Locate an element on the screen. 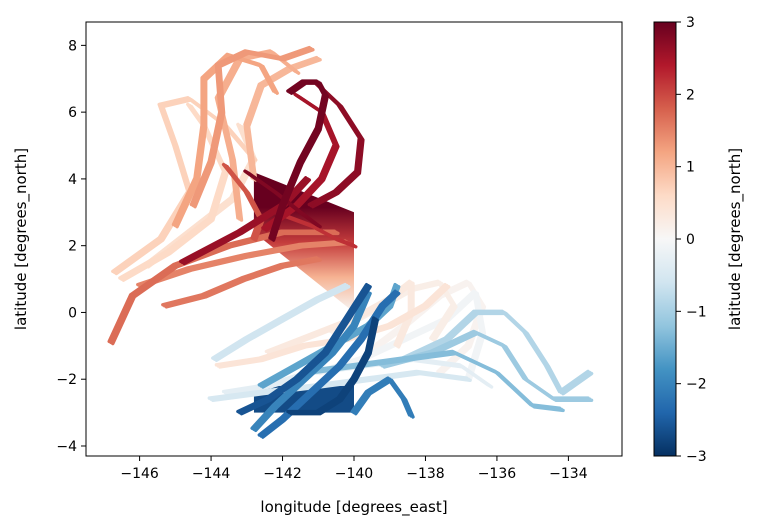 The height and width of the screenshot is (532, 762). colorbar-tick-label: 1 is located at coordinates (690, 168).